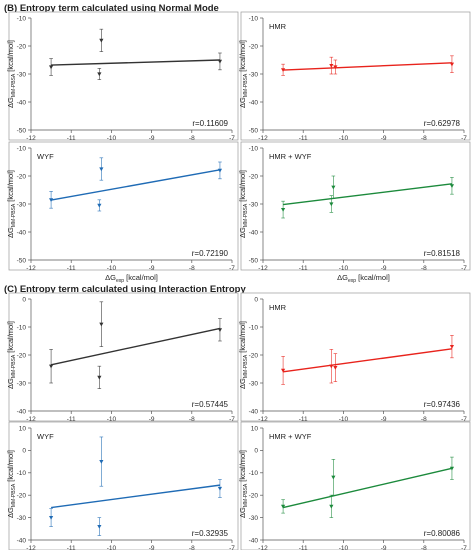 The height and width of the screenshot is (550, 472). Describe the element at coordinates (290, 156) in the screenshot. I see `panel-label: HMR + WYF` at that location.